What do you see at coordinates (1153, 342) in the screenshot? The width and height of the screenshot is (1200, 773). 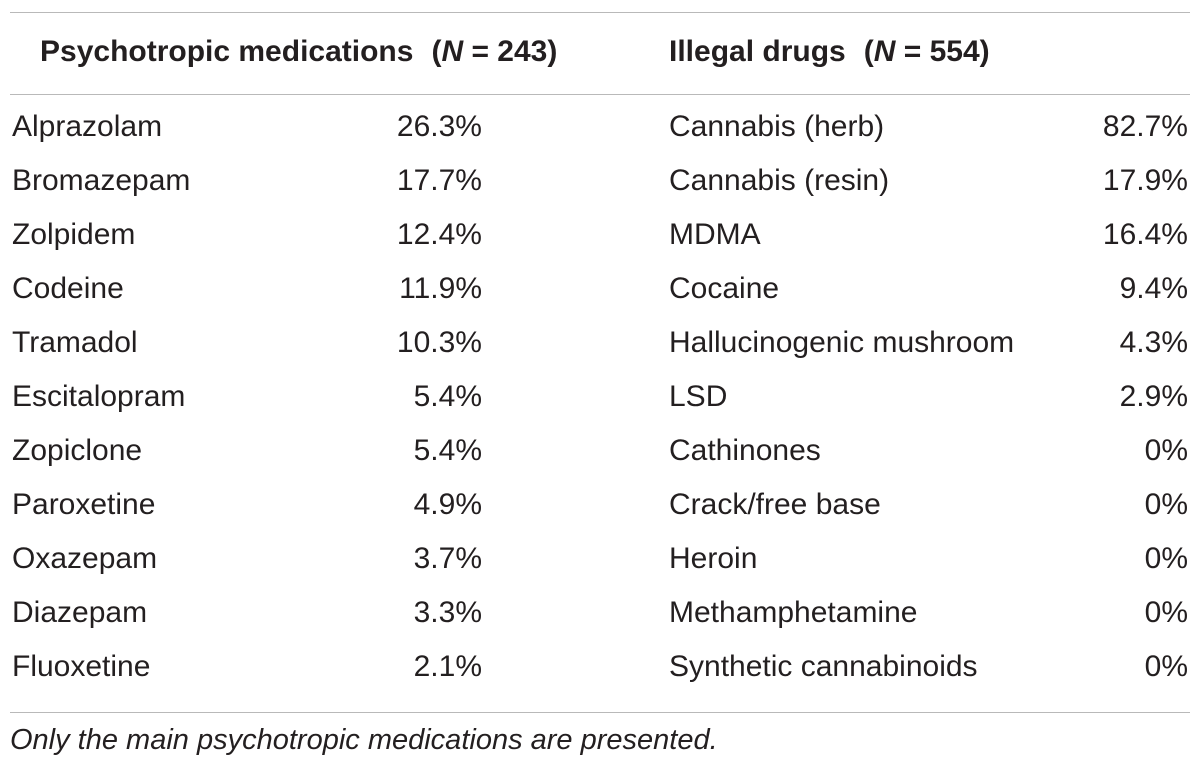 I see `drug-percent: 4.3%` at bounding box center [1153, 342].